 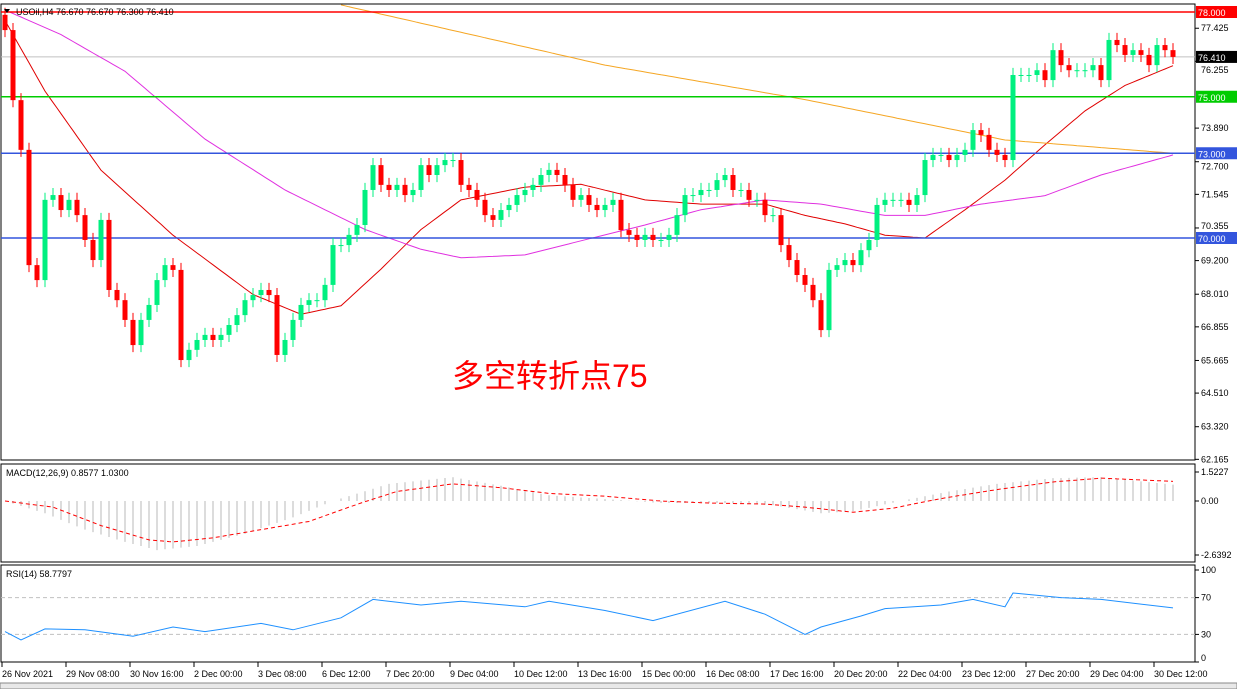 I want to click on macd-panel: 1.5227 0.00 -2.6392, so click(x=616, y=513).